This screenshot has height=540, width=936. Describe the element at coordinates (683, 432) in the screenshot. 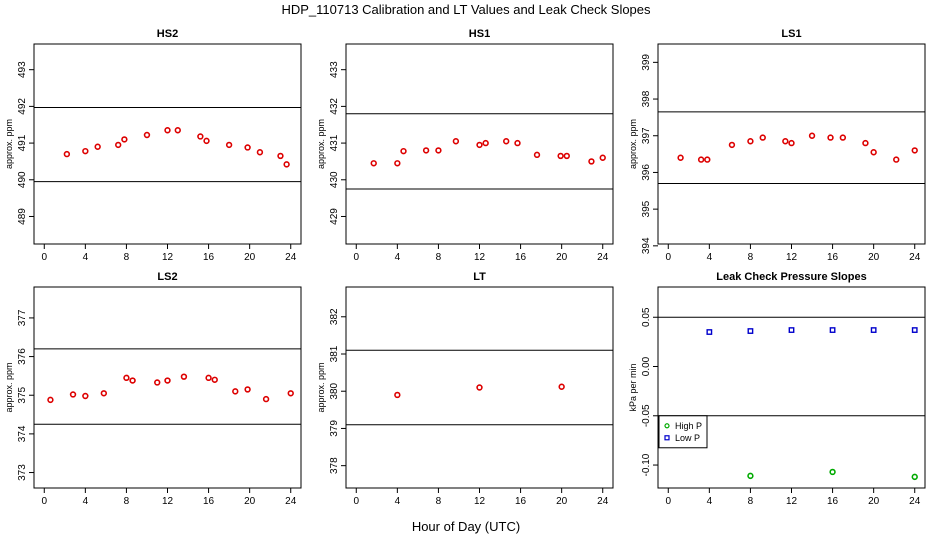

I see `legend: High P Low P` at that location.